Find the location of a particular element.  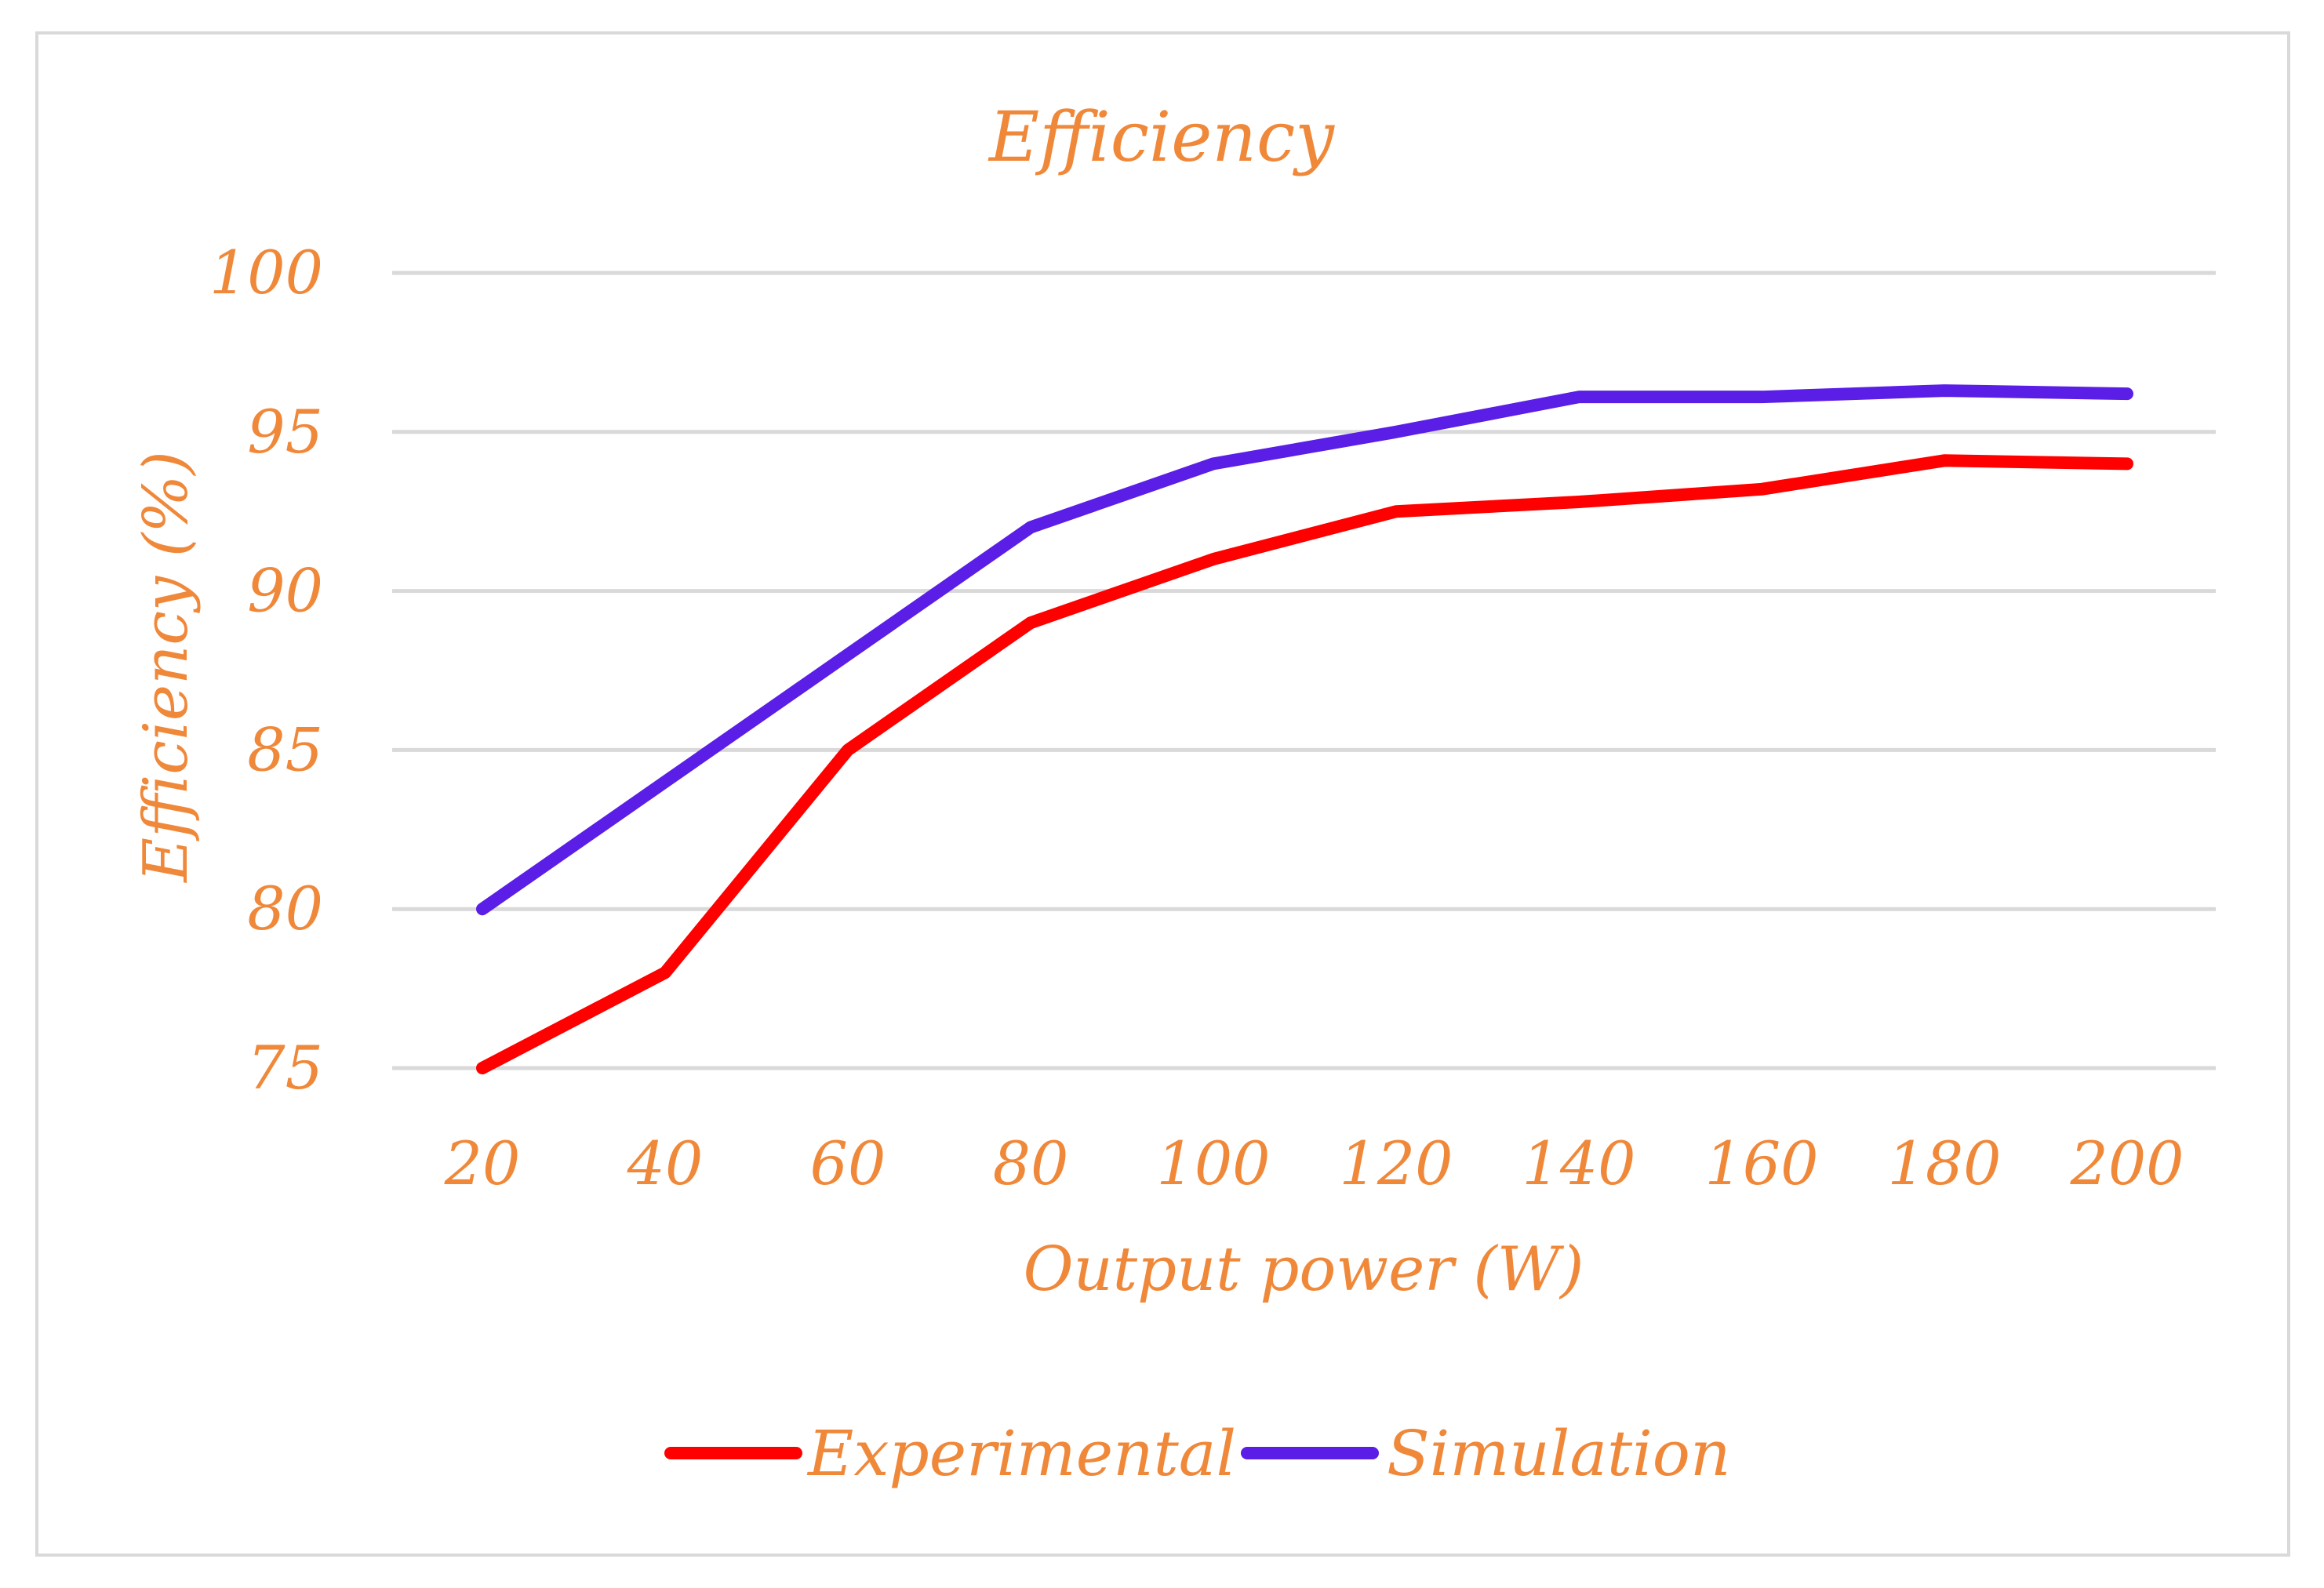

y-tick-label-85: 85 is located at coordinates (285, 749).